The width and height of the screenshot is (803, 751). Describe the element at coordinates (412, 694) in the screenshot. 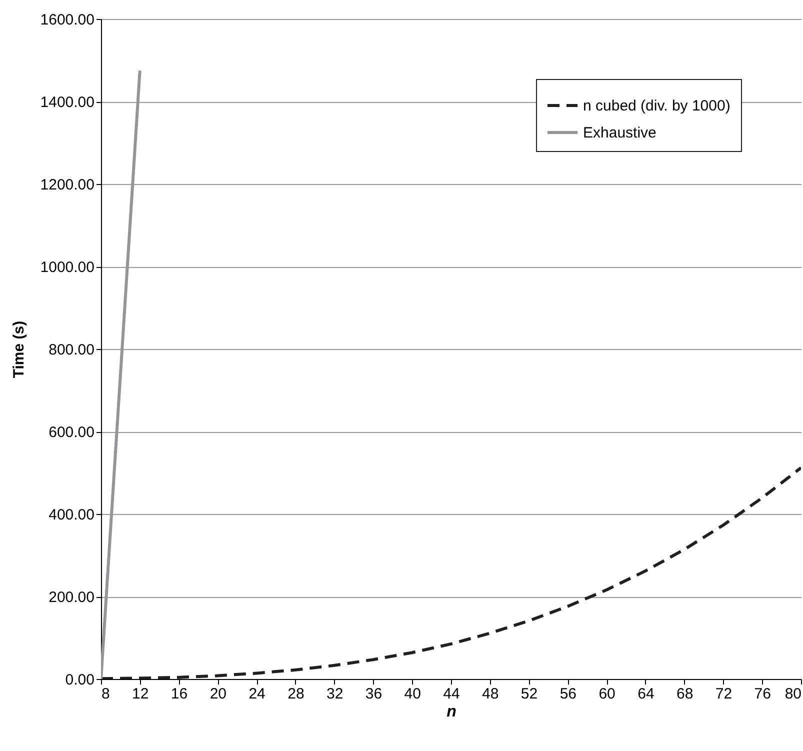

I see `x-tick-label: 40` at that location.